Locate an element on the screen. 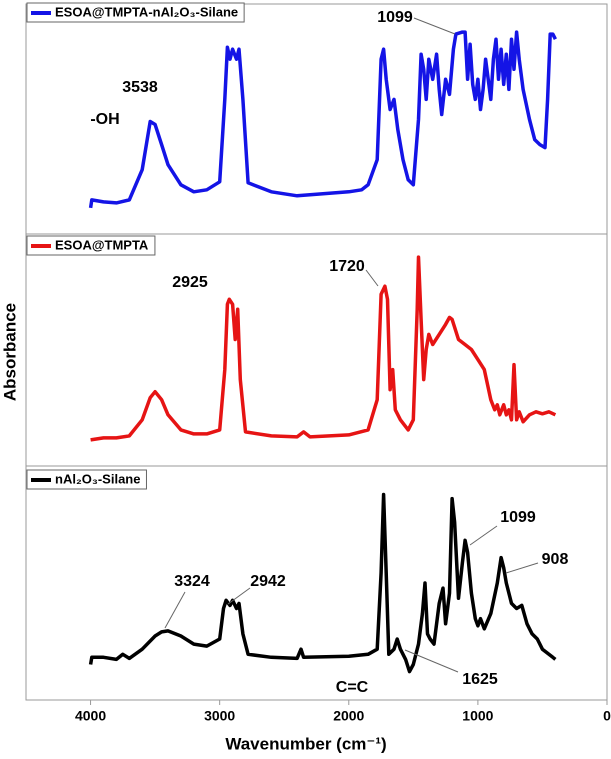 The image size is (611, 759). legend-label: ESOA@TMPTA-nAl₂O₃-Silane is located at coordinates (146, 11).